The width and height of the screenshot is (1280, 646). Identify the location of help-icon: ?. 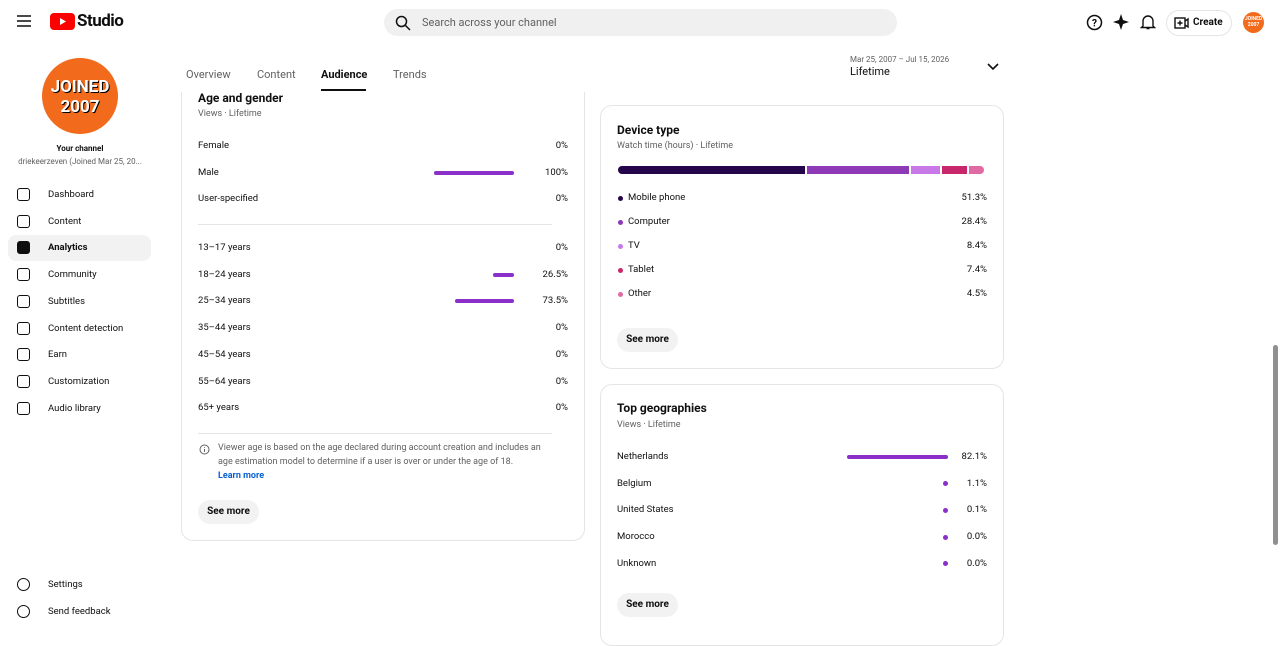
(1094, 22).